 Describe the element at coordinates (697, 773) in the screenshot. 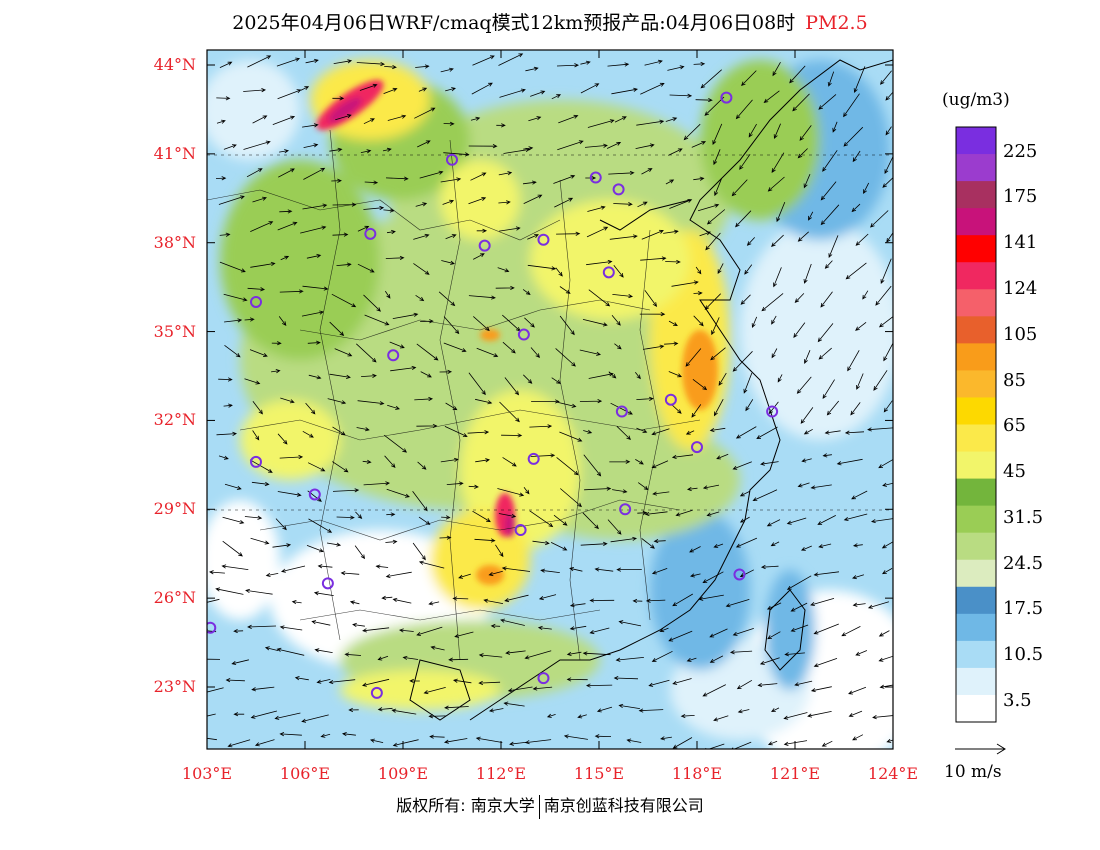

I see `lon-tick-label: 118°E` at that location.